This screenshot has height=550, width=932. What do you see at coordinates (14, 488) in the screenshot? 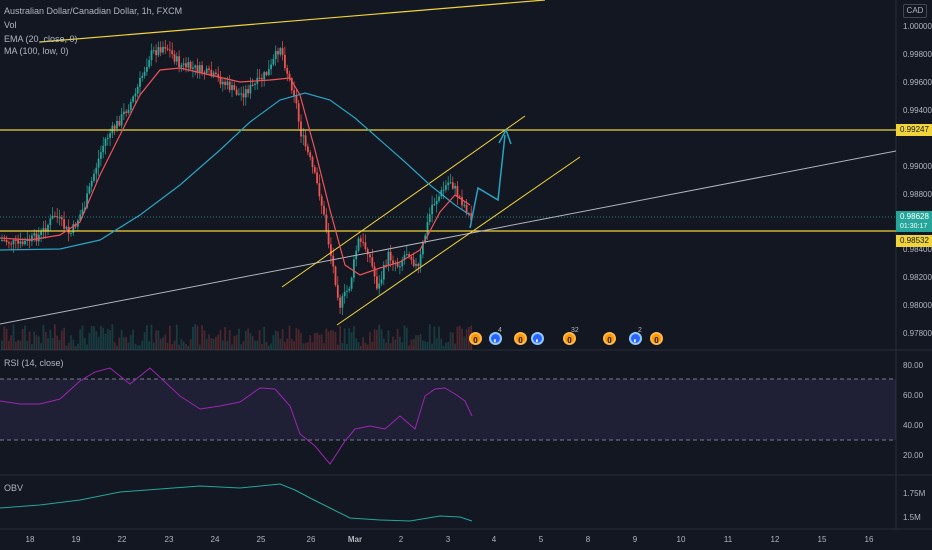
I see `obv-legend: OBV` at bounding box center [14, 488].